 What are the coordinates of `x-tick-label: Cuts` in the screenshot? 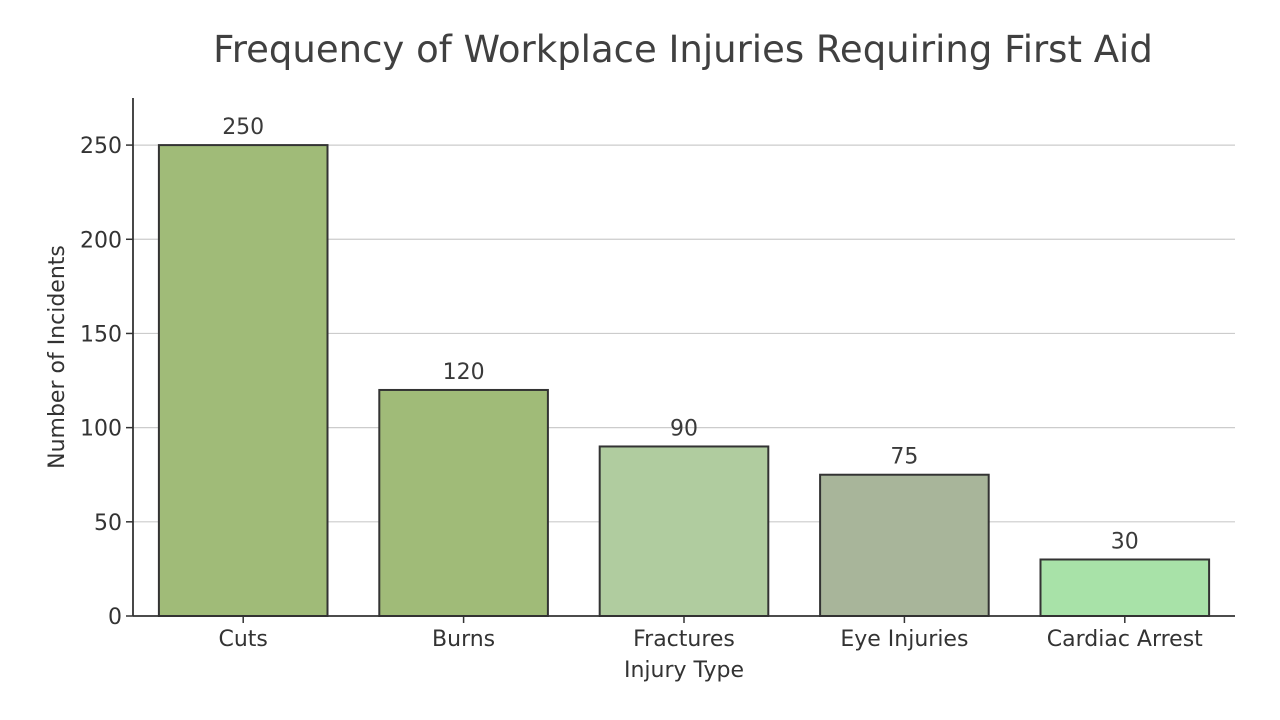 It's located at (242, 639).